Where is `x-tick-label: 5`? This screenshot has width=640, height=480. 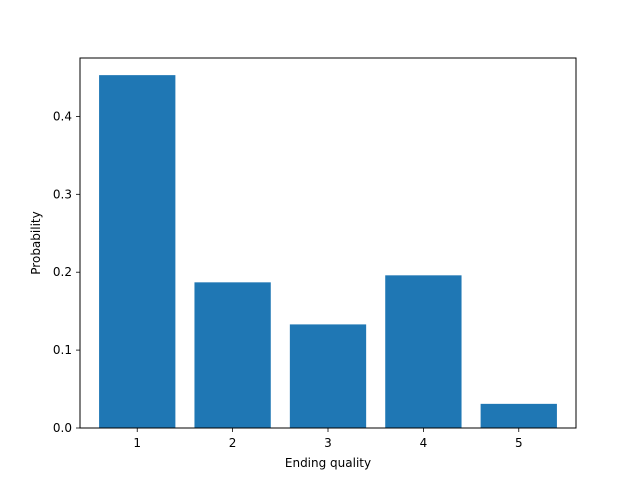
x-tick-label: 5 is located at coordinates (519, 443).